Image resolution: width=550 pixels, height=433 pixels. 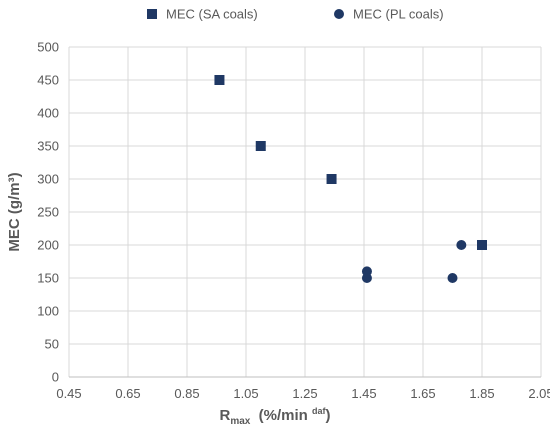 What do you see at coordinates (48, 179) in the screenshot?
I see `y-tick-label: 300` at bounding box center [48, 179].